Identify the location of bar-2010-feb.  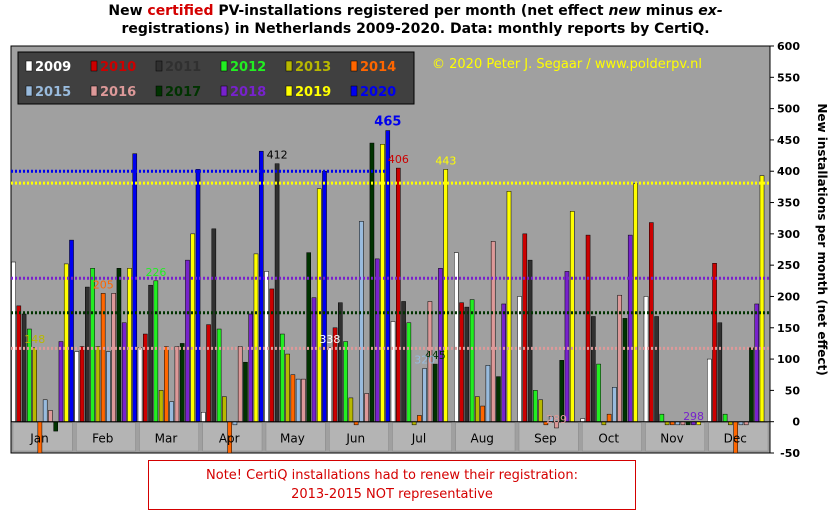
(82, 384).